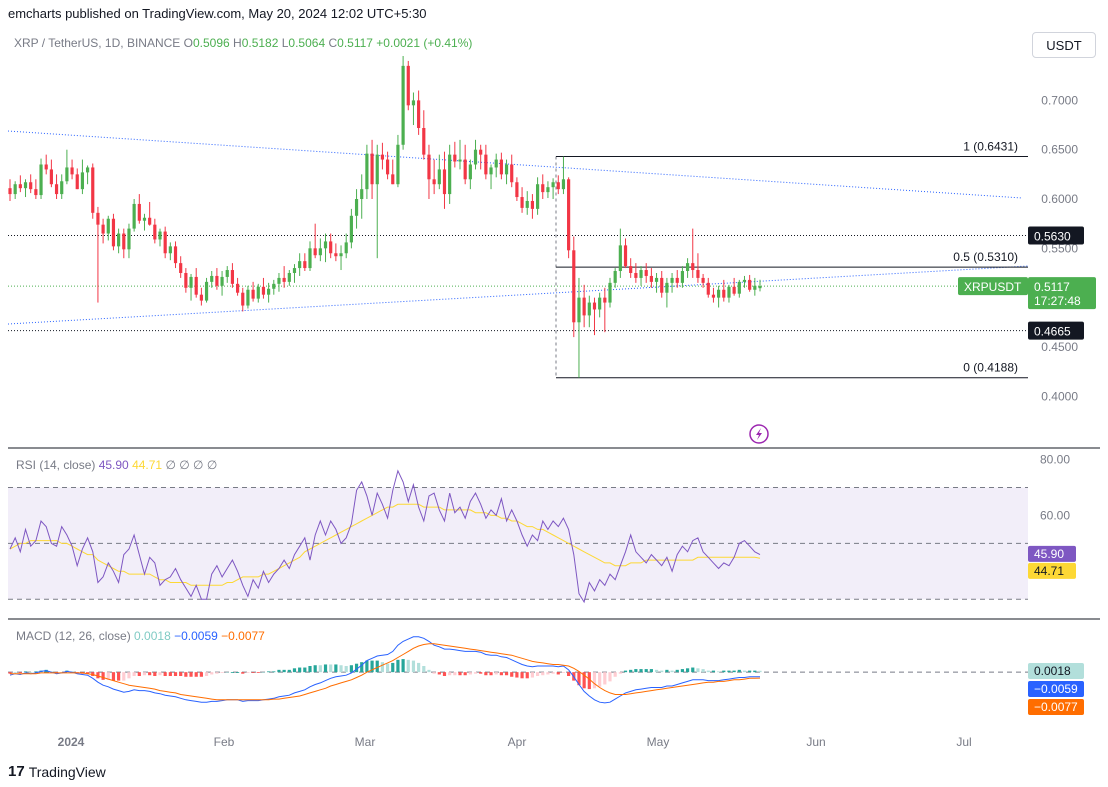 The image size is (1108, 787). Describe the element at coordinates (57, 771) in the screenshot. I see `tradingview-logo: 17 TradingView` at that location.